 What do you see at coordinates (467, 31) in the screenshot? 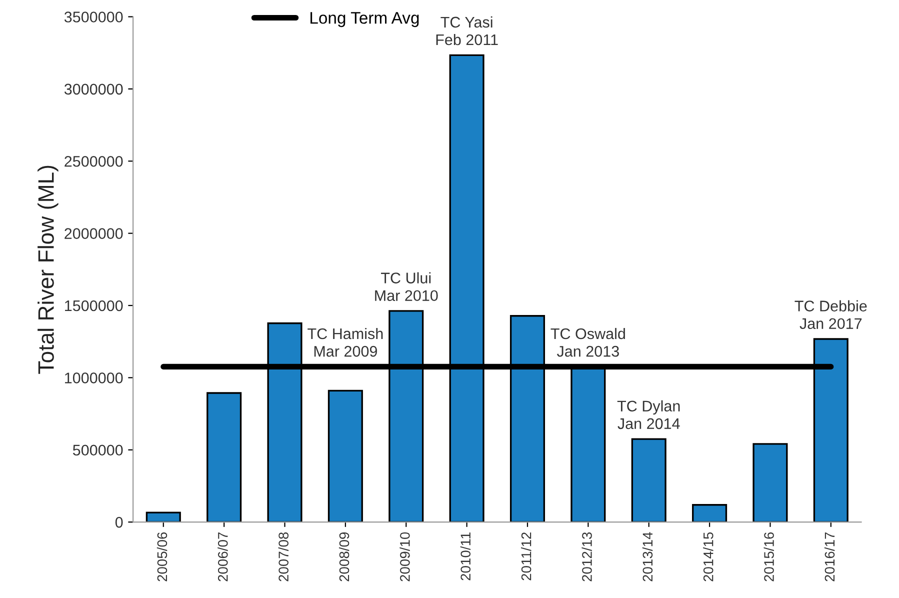
I see `annotation: TC Yasi Feb 2011` at bounding box center [467, 31].